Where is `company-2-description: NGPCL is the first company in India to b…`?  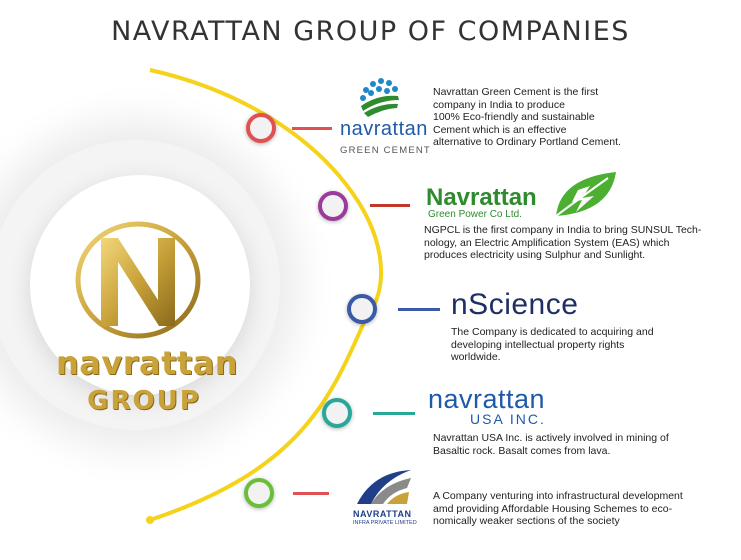 company-2-description: NGPCL is the first company in India to b… is located at coordinates (563, 242).